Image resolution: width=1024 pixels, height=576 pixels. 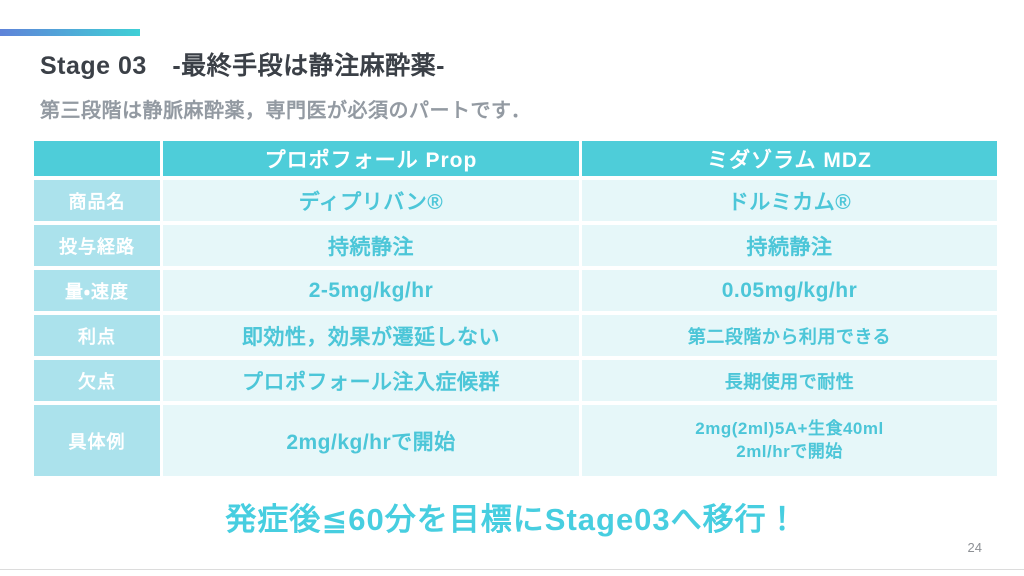 I want to click on row-label-disadvantage: 欠点, so click(x=97, y=380).